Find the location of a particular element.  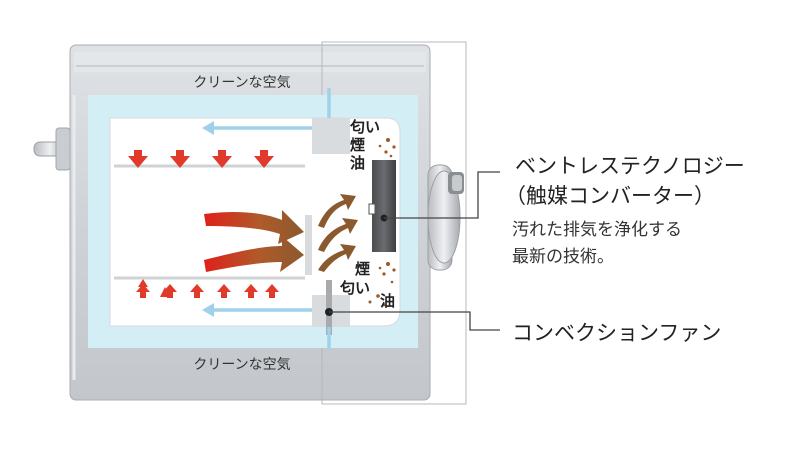

clean-air-bottom-label: クリーンな空気 is located at coordinates (241, 365).